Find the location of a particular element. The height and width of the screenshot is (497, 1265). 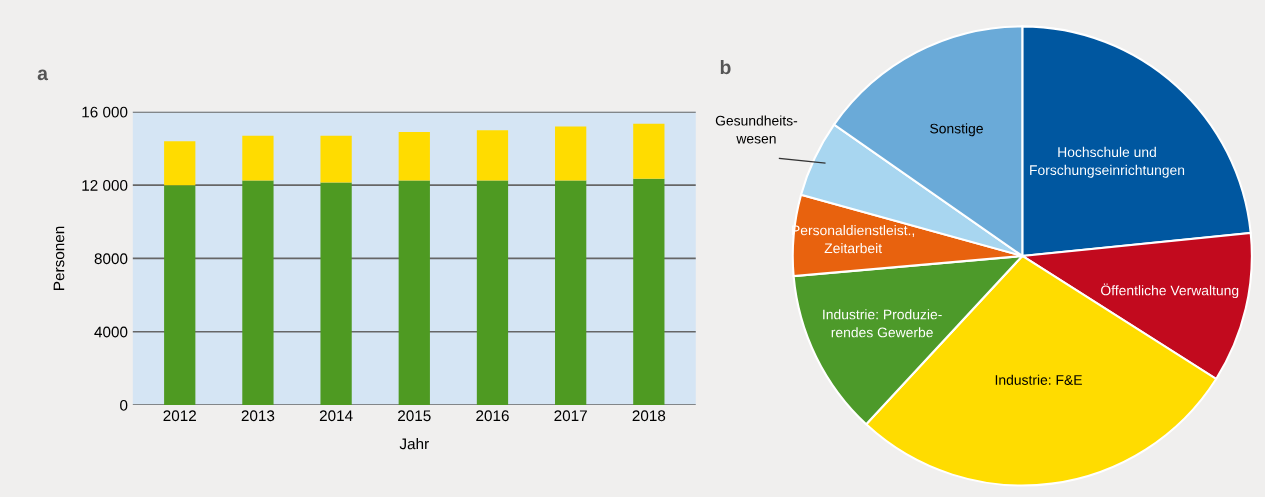

x-tick-label: 2012 is located at coordinates (179, 416).